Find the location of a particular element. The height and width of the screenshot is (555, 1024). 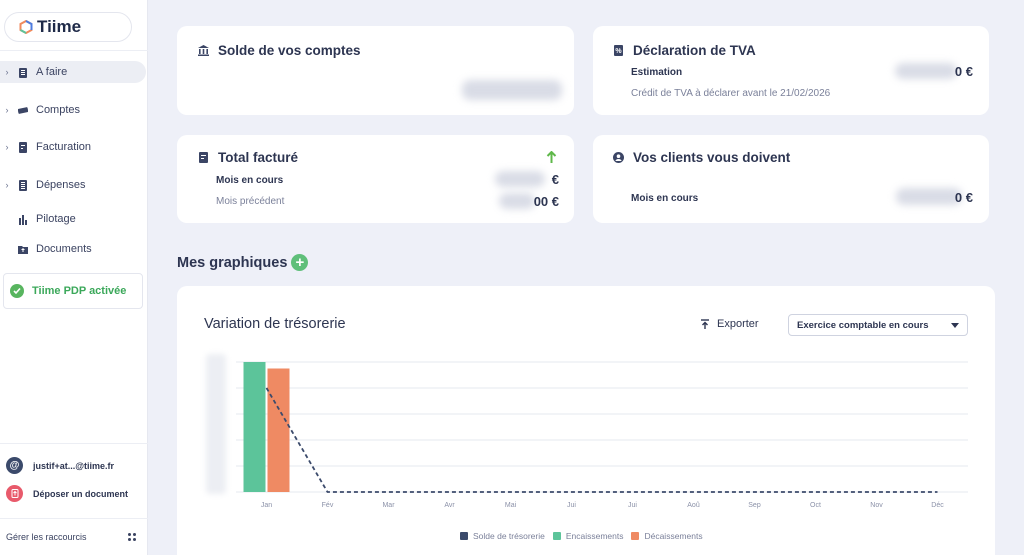

clients-card-title: Vos clients vous doivent is located at coordinates (701, 157).